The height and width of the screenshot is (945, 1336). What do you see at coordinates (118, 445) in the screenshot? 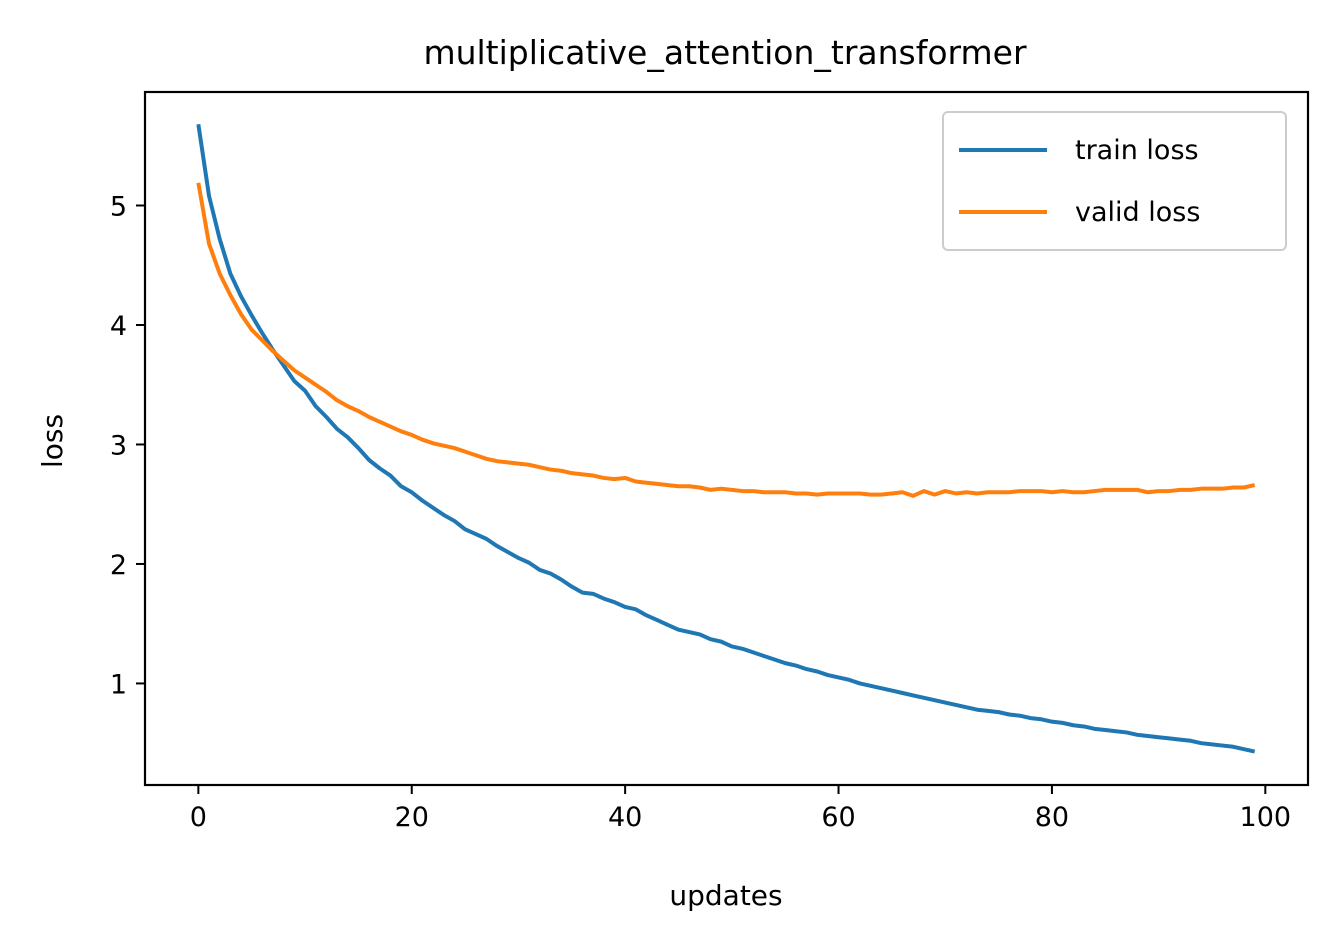
I see `y-tick-label: 3` at bounding box center [118, 445].